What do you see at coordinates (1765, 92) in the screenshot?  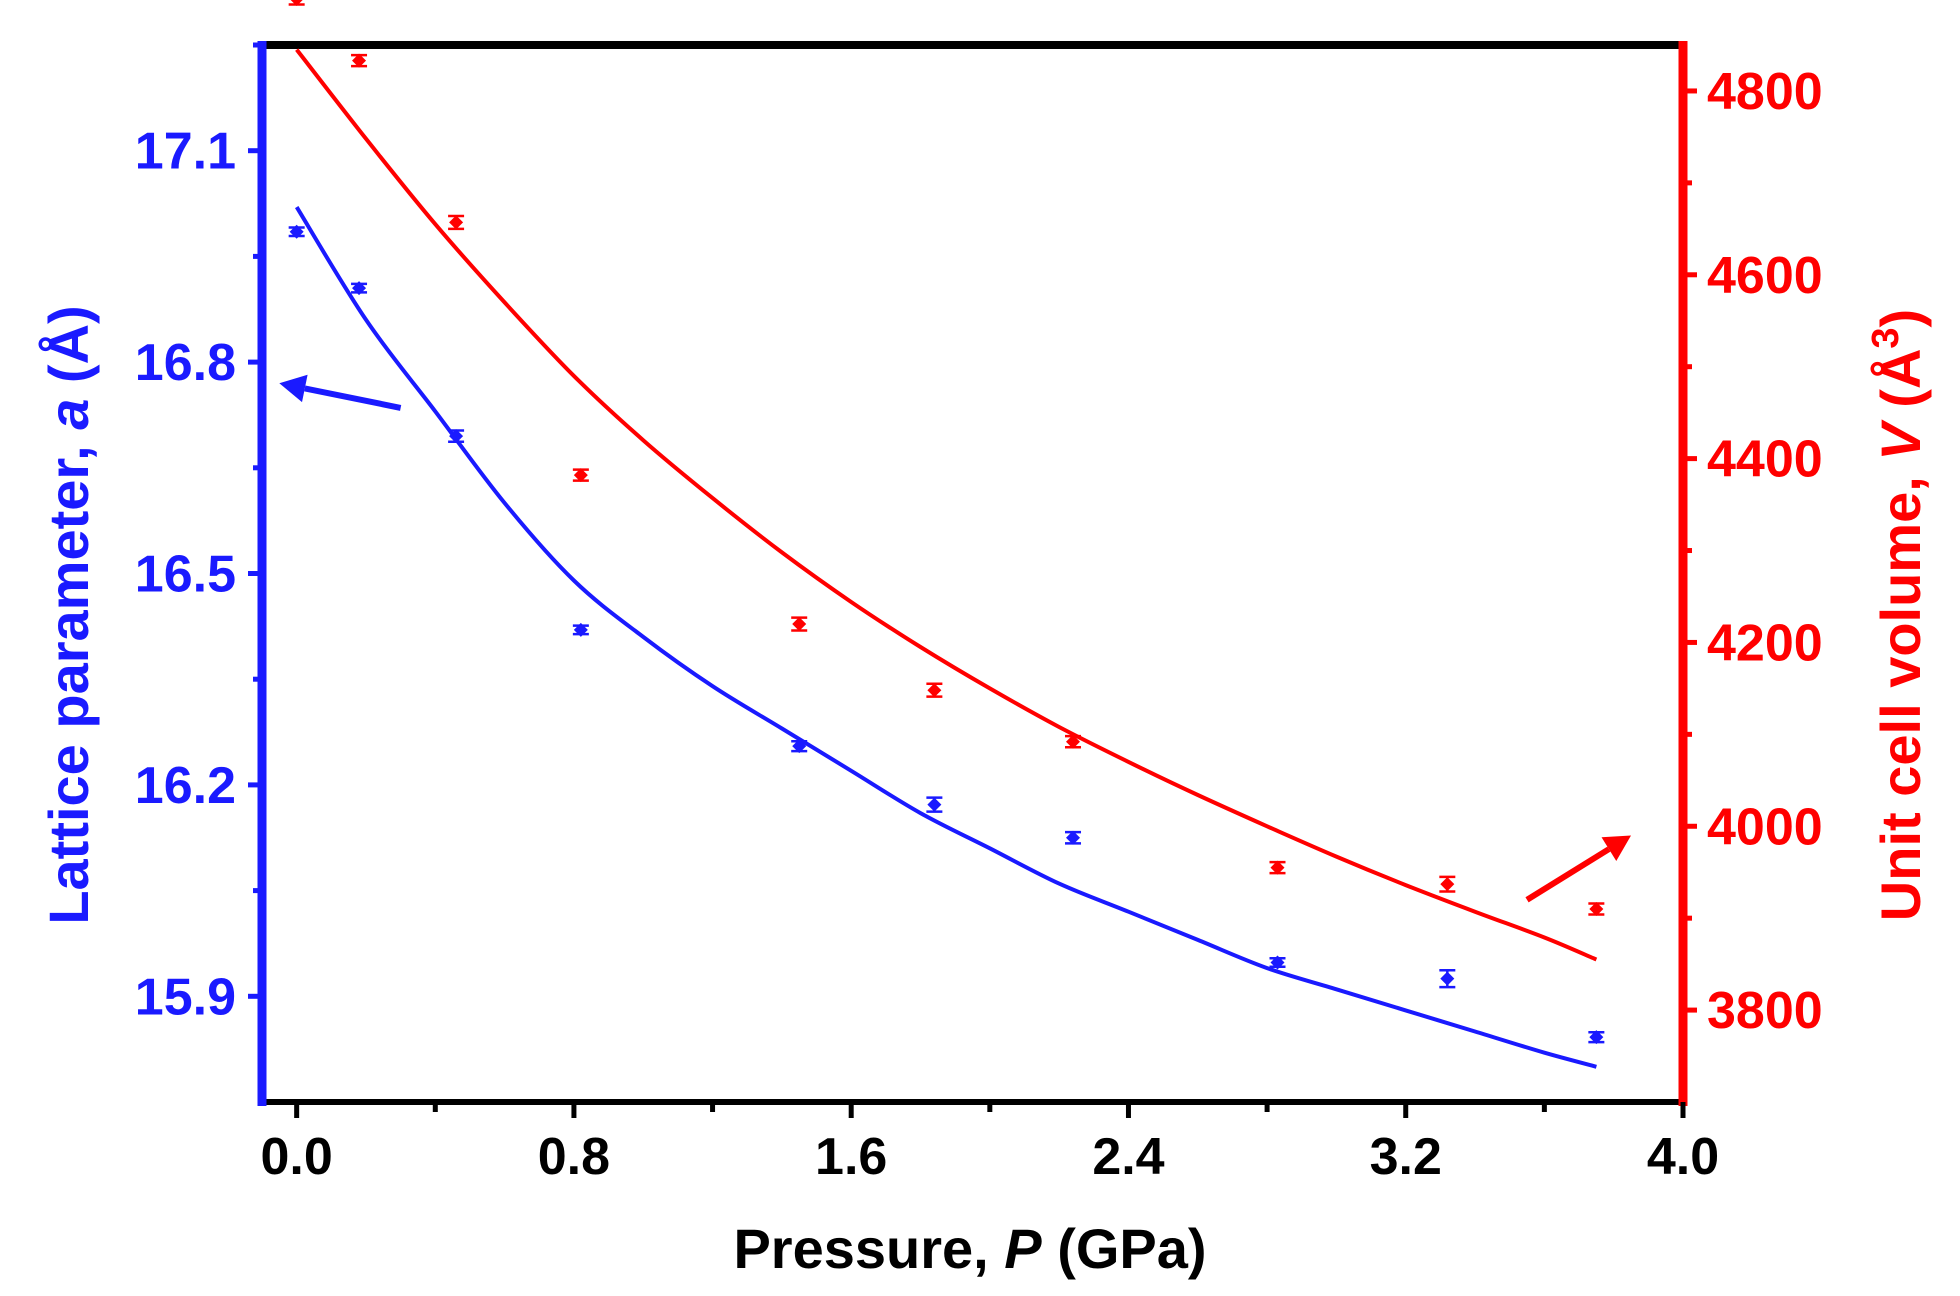 I see `y-right-tick-label: 4800` at bounding box center [1765, 92].